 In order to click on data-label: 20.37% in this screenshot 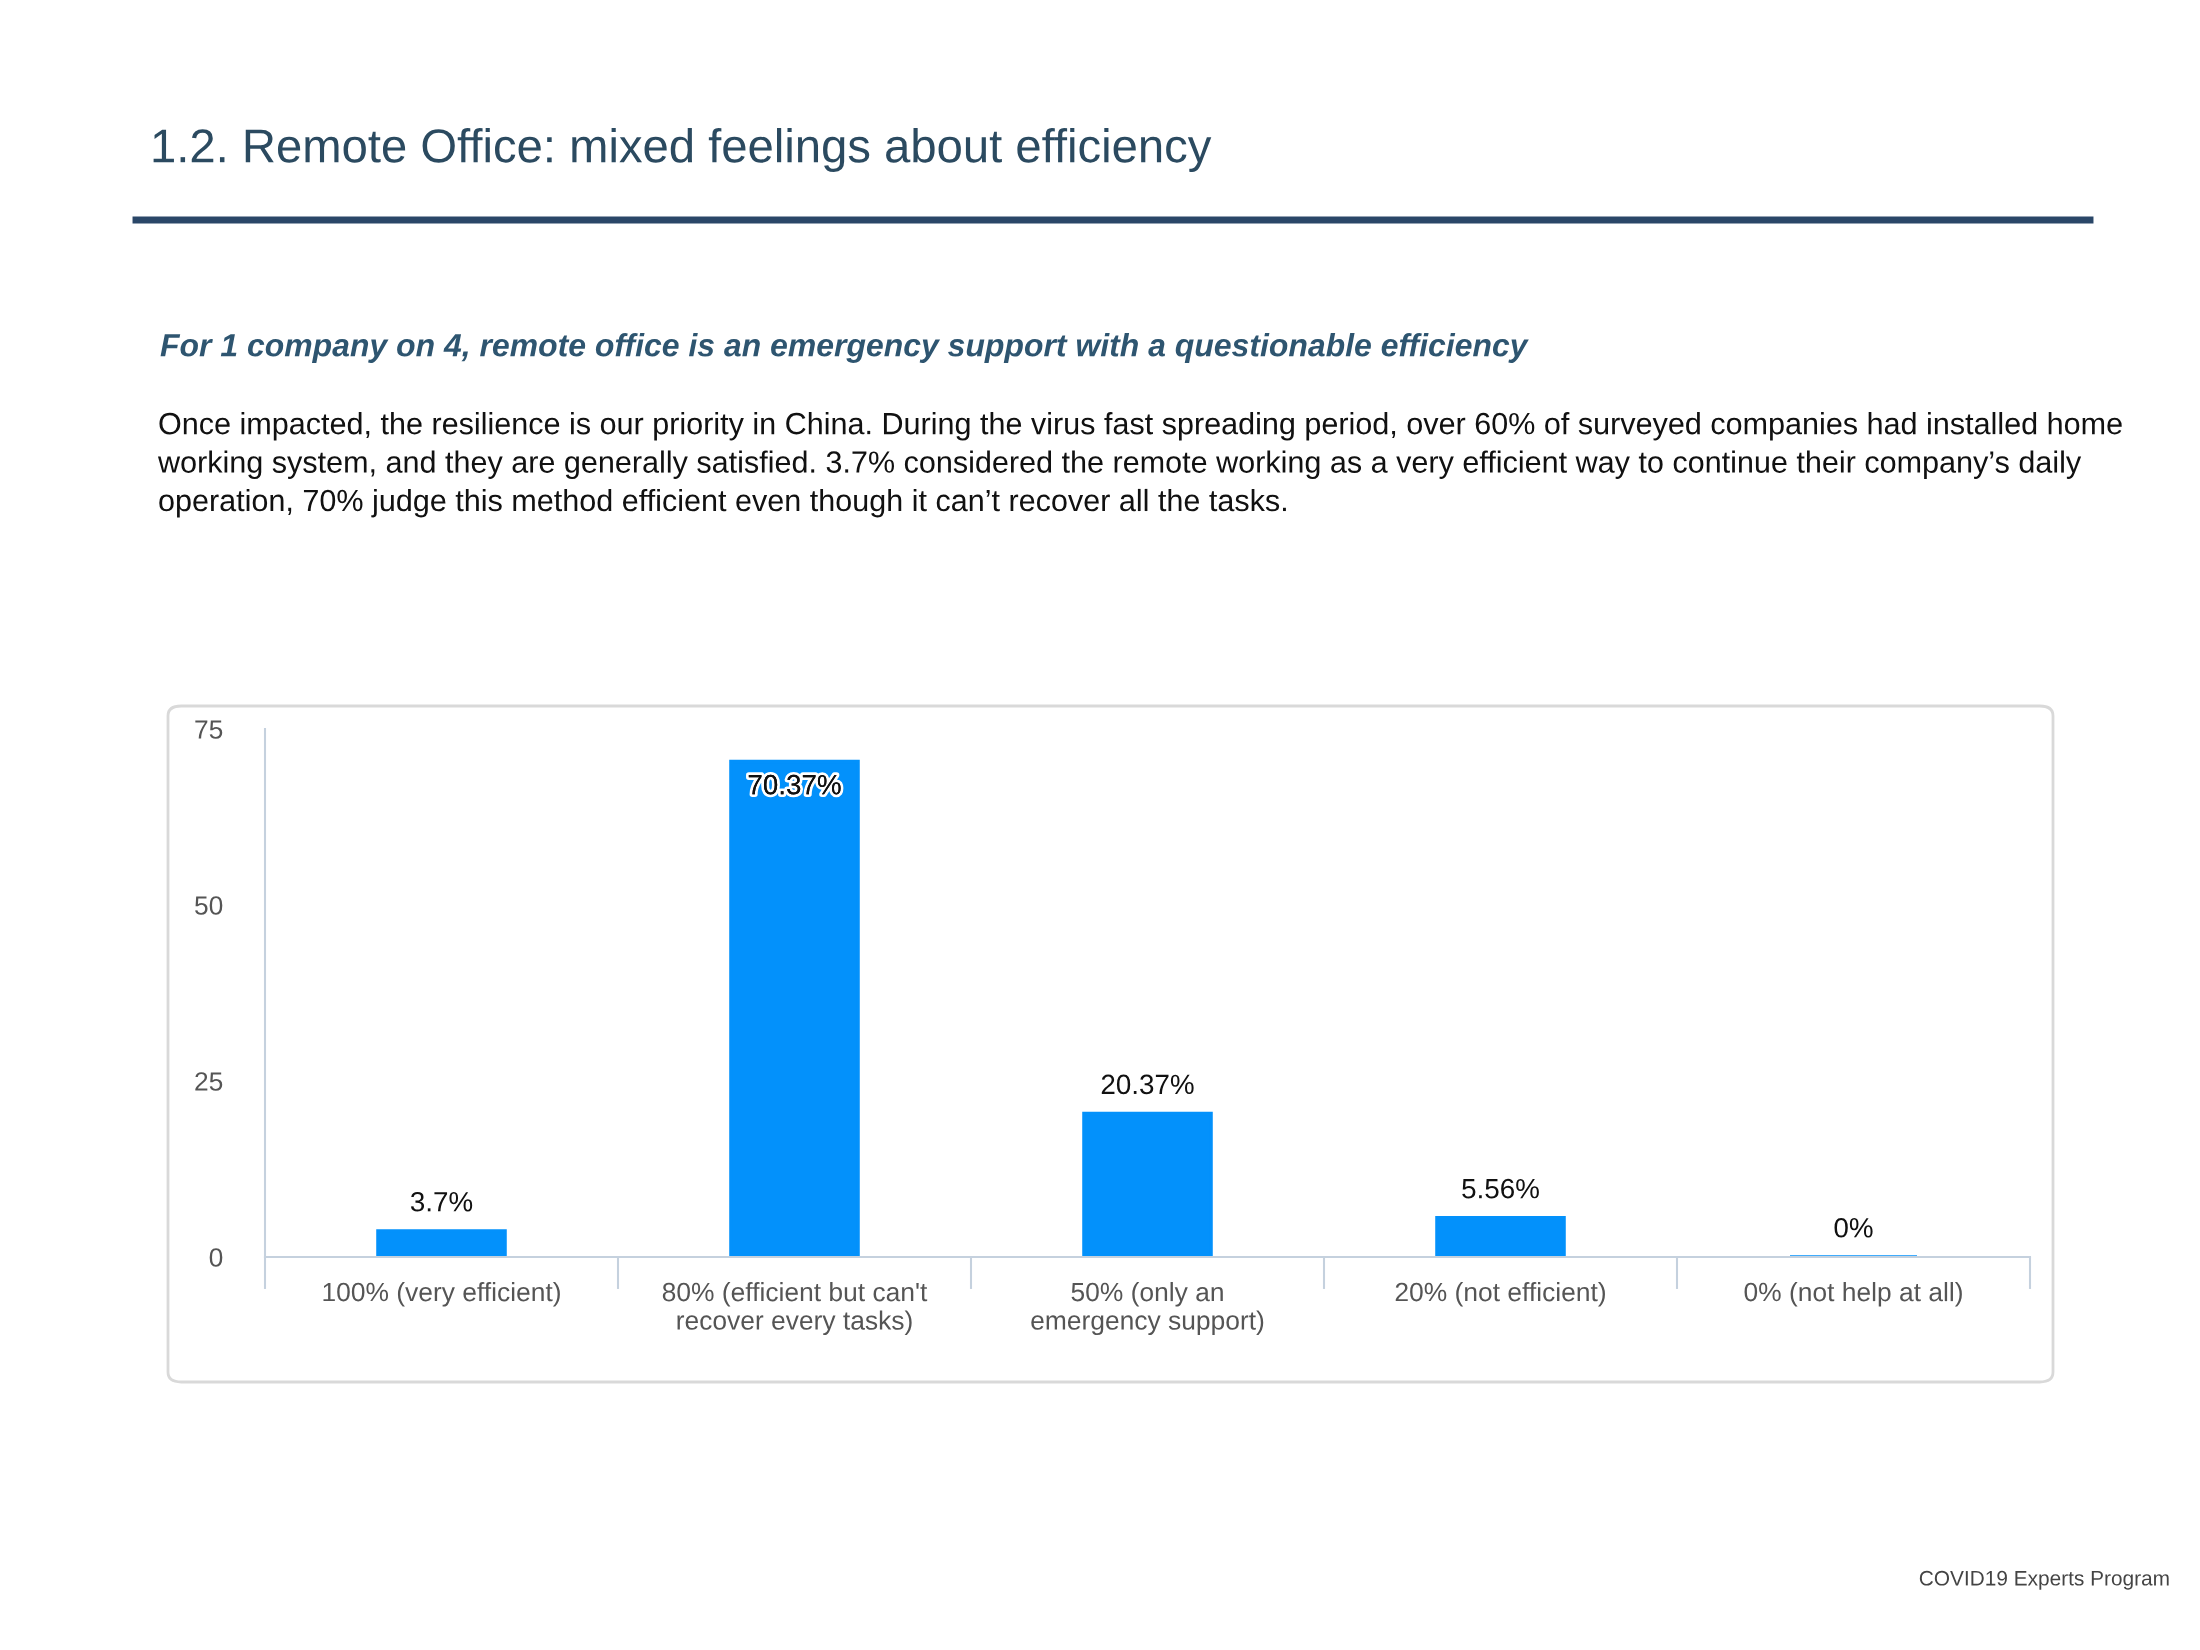, I will do `click(1147, 1084)`.